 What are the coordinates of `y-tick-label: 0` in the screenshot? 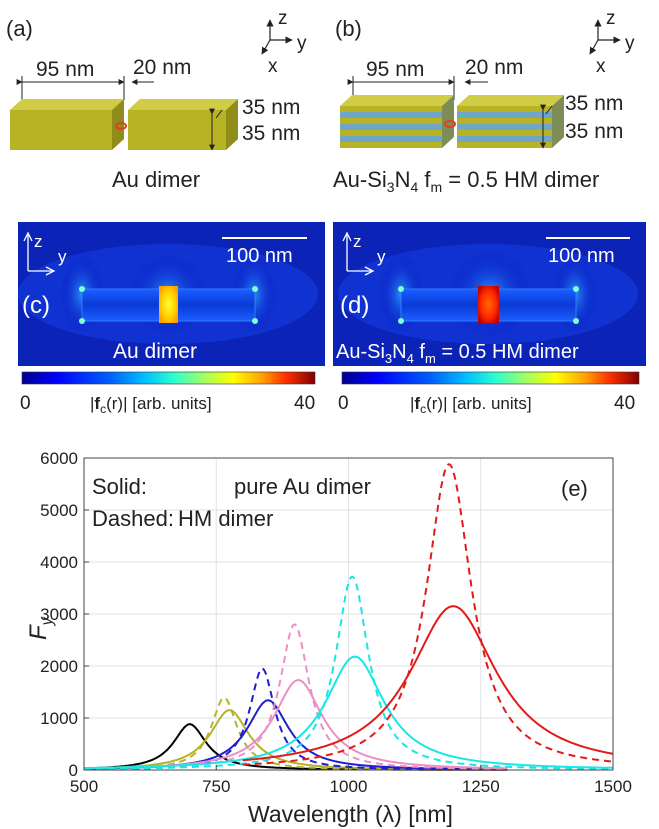 It's located at (73, 770).